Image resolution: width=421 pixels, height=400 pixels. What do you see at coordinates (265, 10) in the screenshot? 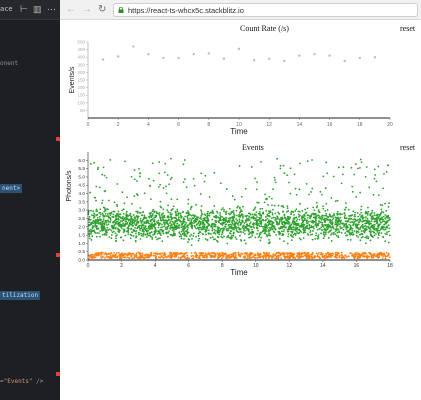
I see `address-bar: https://react-ts-whcx5c.stackblitz.io` at bounding box center [265, 10].